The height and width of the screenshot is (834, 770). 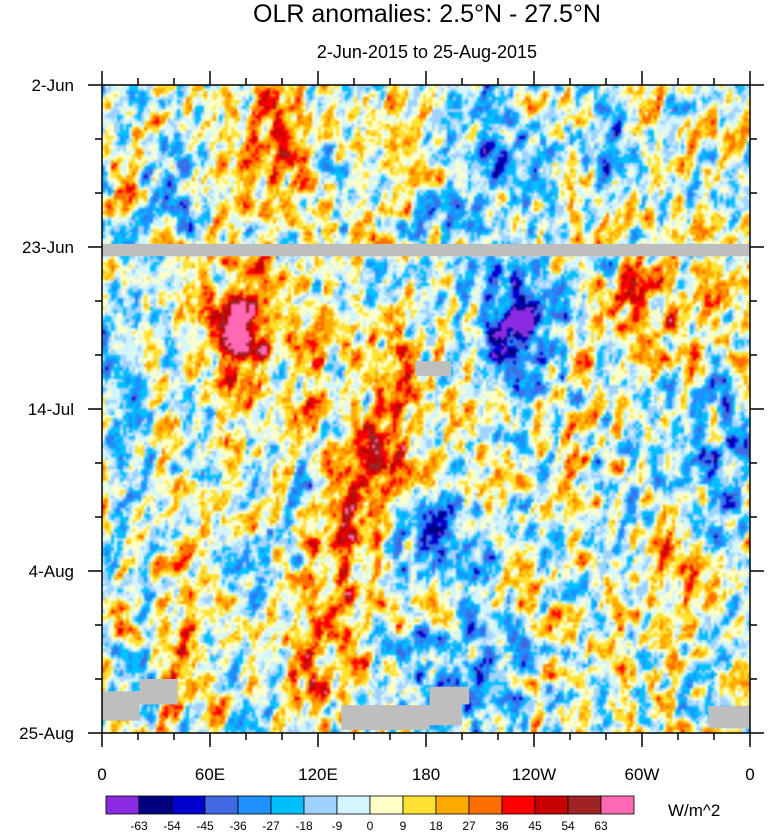 What do you see at coordinates (205, 826) in the screenshot?
I see `colorbar-label: -45` at bounding box center [205, 826].